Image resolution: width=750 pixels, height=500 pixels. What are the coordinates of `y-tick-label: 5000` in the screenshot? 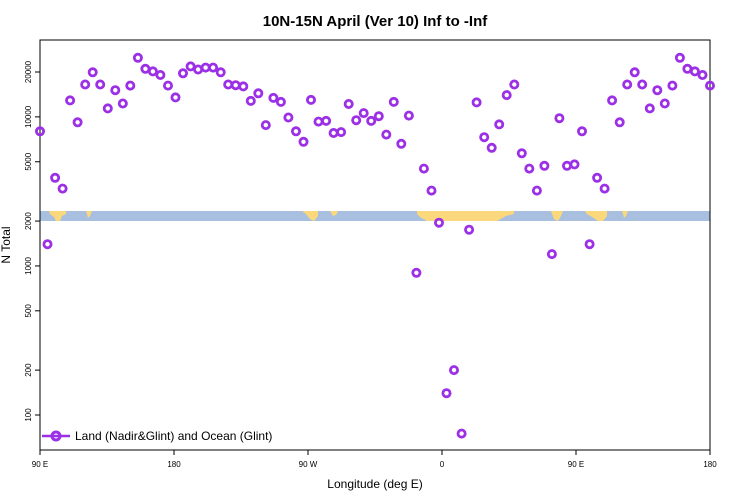 It's located at (28, 161).